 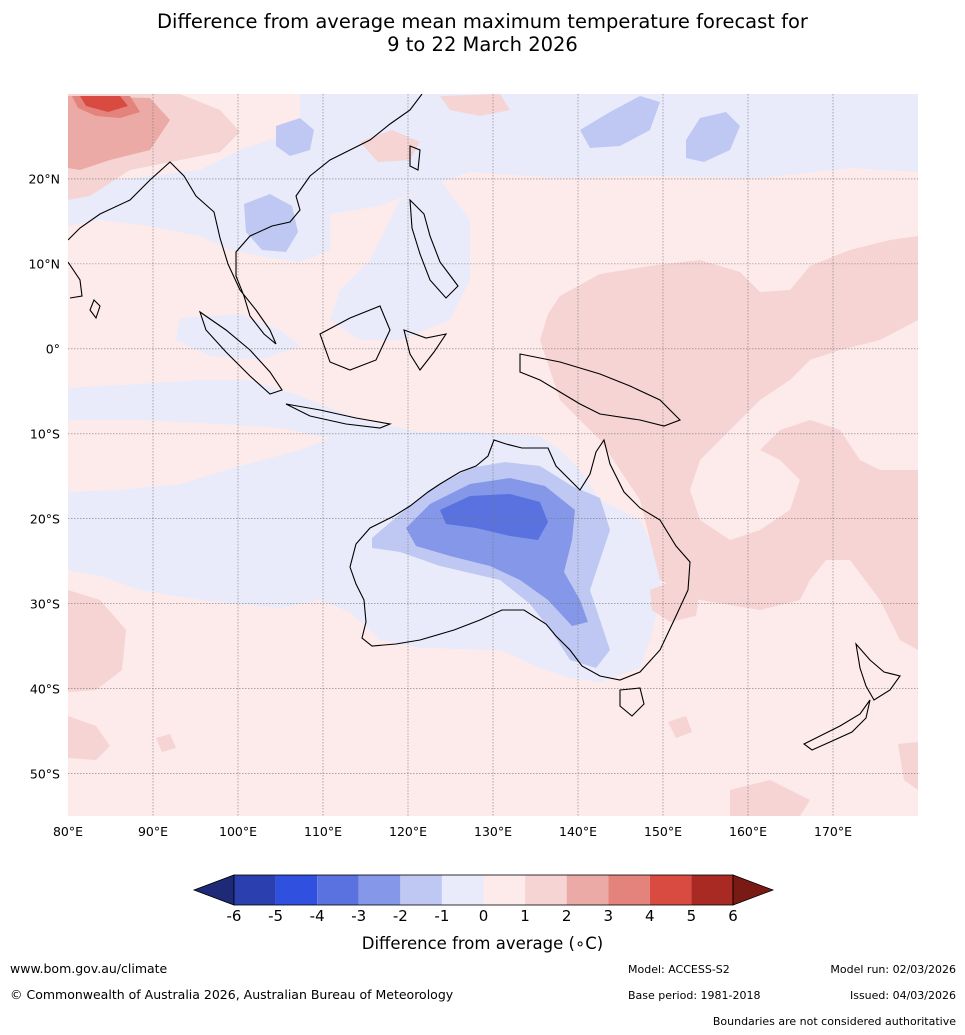 I want to click on colorbar-tick-label: -1, so click(x=442, y=916).